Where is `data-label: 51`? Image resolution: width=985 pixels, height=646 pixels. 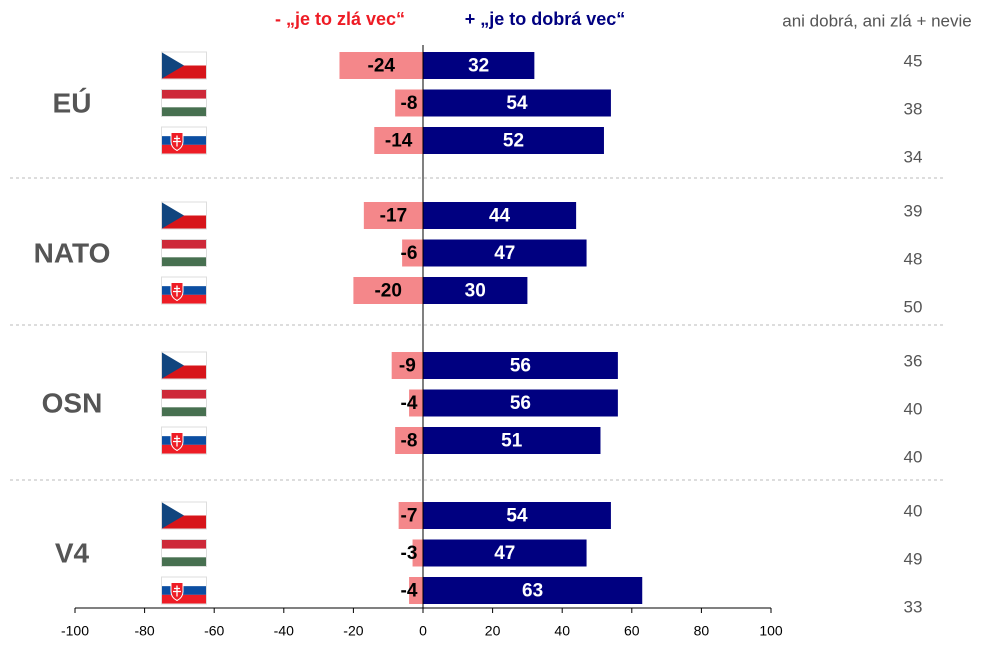
data-label: 51 is located at coordinates (512, 441).